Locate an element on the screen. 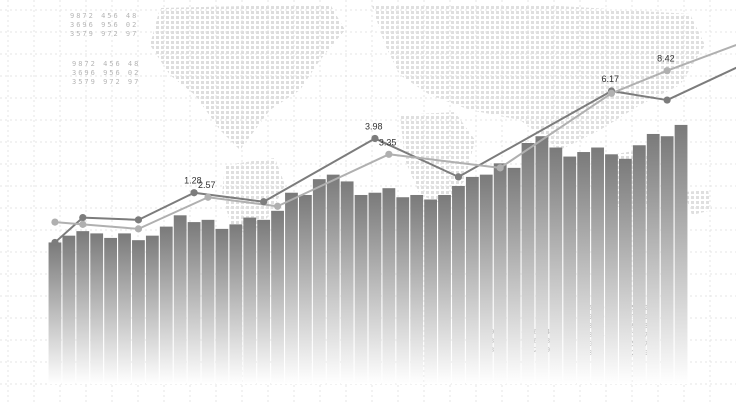  data-label: 3.98 is located at coordinates (374, 126).